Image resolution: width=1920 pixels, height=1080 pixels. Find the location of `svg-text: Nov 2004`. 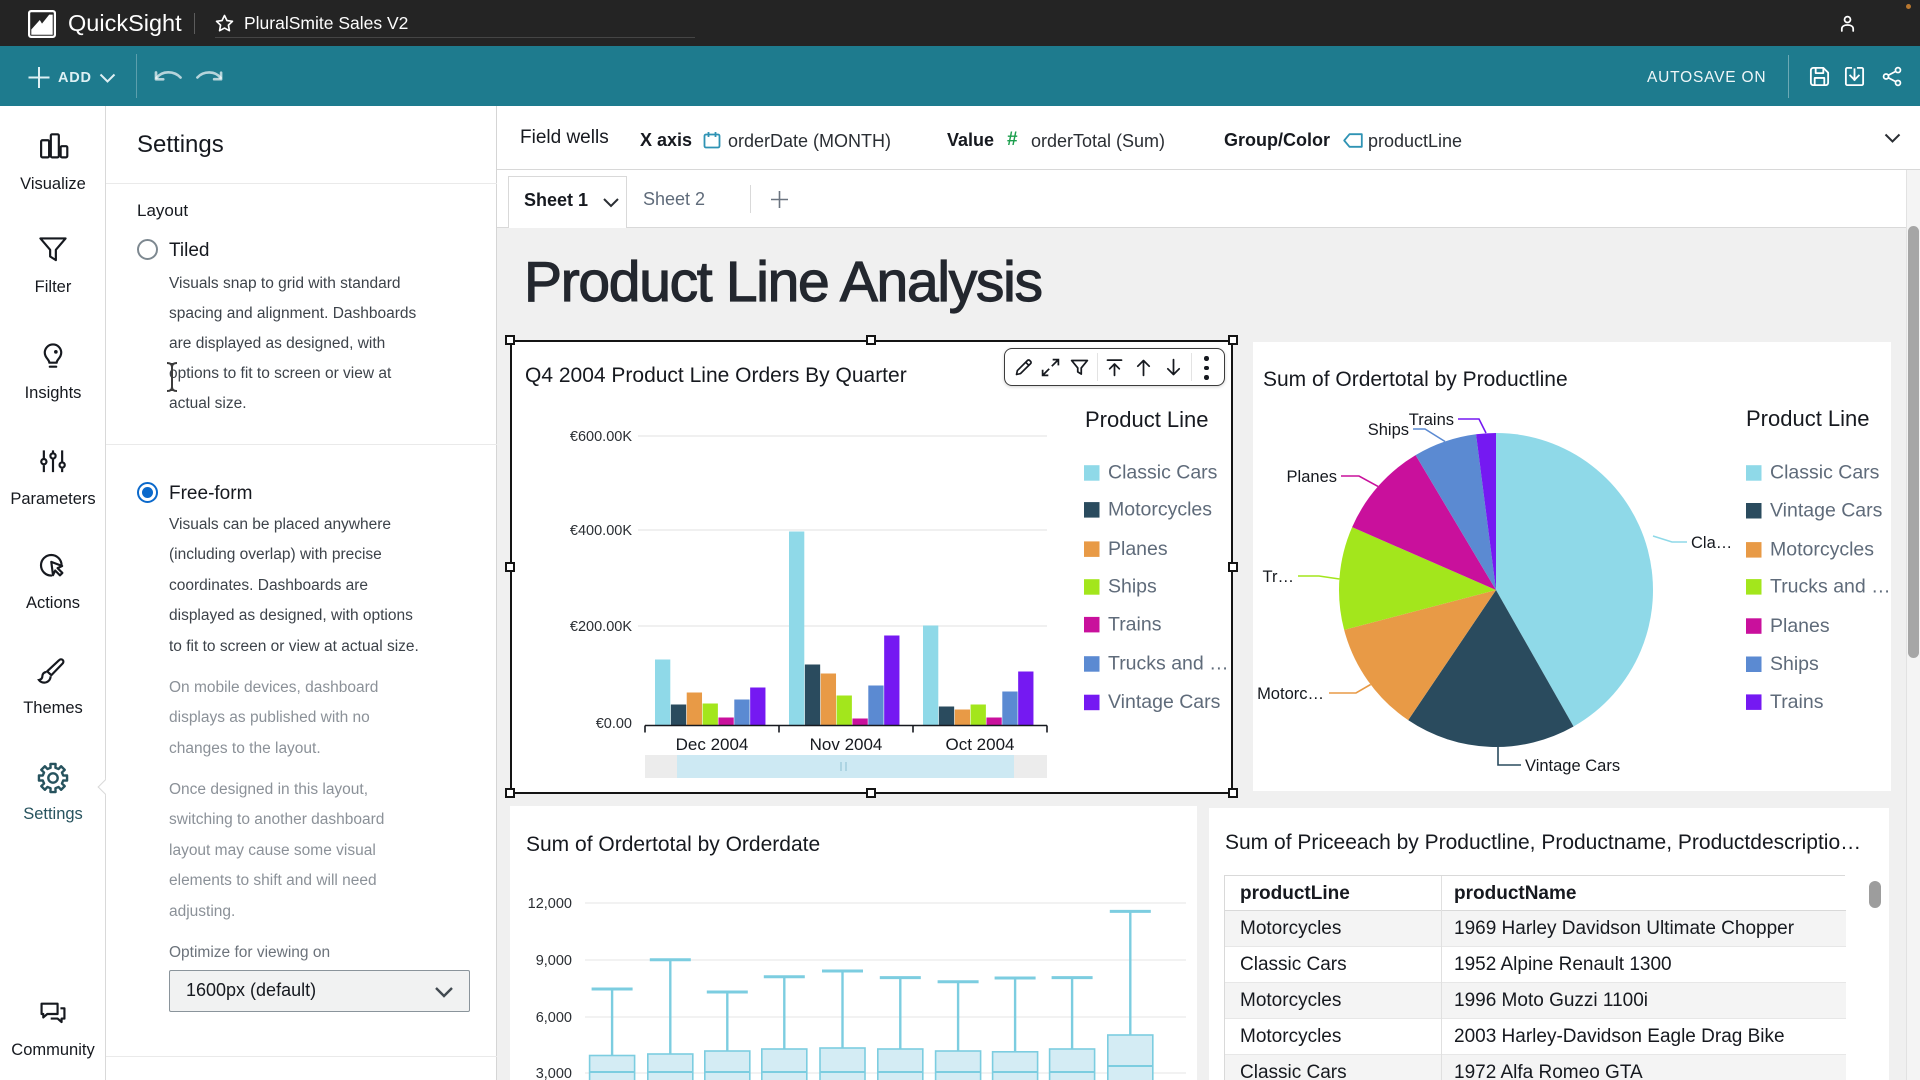

svg-text: Nov 2004 is located at coordinates (846, 744).